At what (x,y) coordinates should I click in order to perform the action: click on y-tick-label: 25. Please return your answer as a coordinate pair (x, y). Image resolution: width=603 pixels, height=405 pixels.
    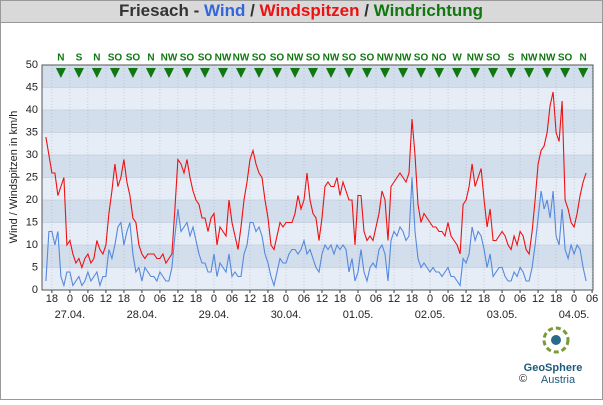
    Looking at the image, I should click on (32, 177).